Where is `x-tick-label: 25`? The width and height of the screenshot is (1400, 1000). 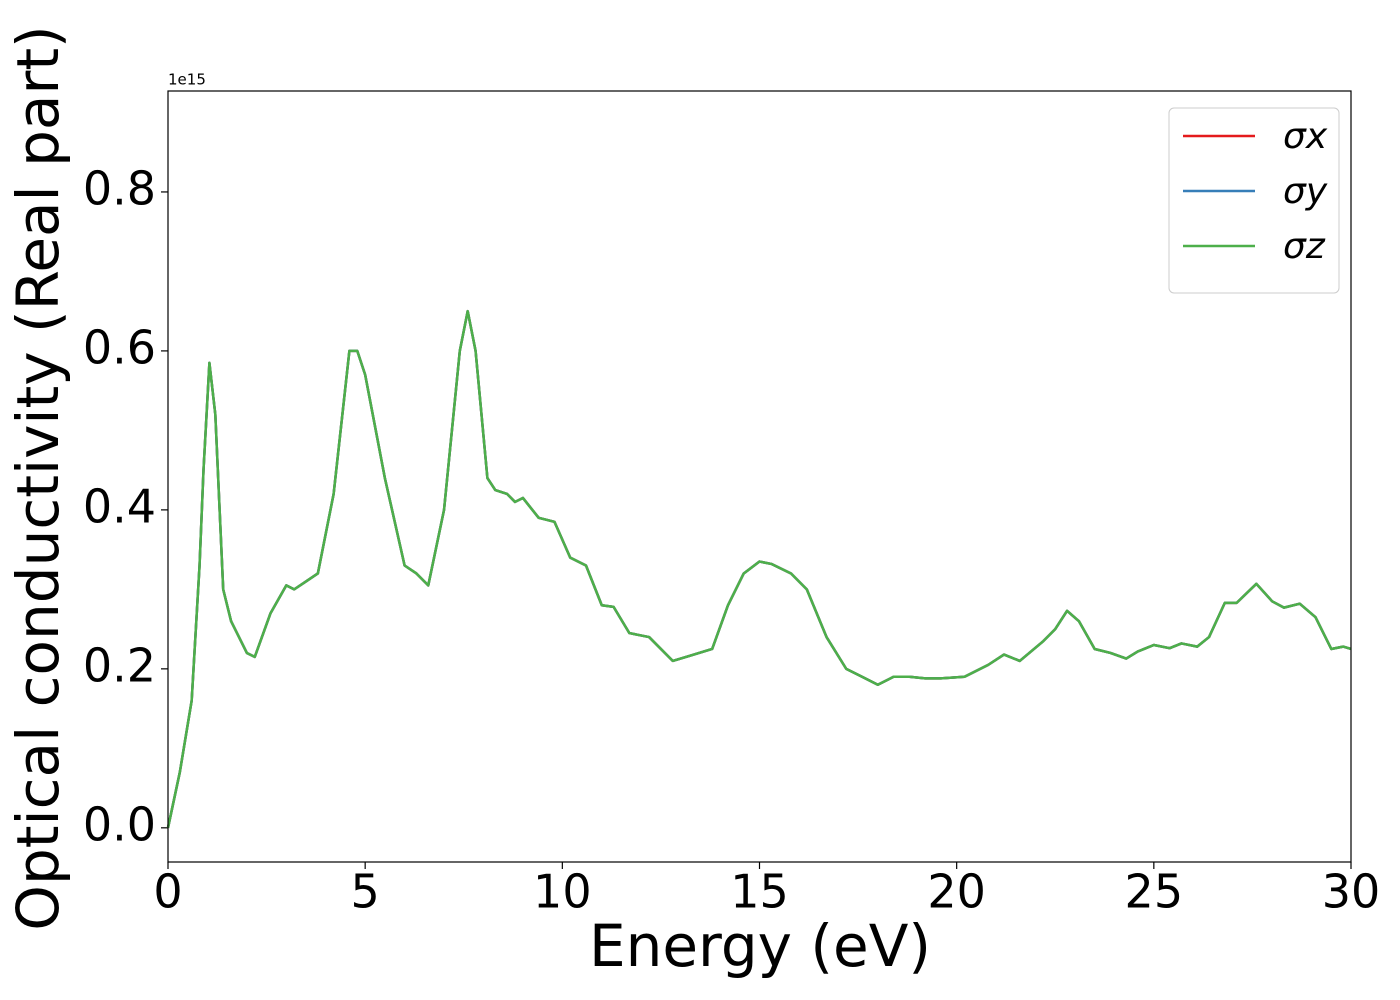 x-tick-label: 25 is located at coordinates (1154, 892).